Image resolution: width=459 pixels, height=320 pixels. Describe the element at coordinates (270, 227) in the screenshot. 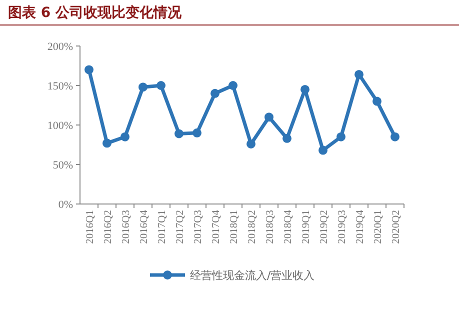

I see `x-tick-label: 2018Q3` at that location.